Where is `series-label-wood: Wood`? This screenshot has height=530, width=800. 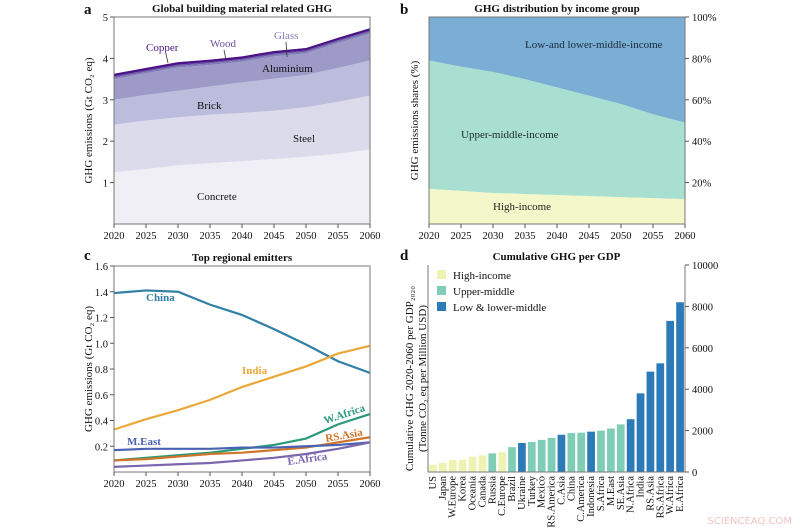 series-label-wood: Wood is located at coordinates (223, 44).